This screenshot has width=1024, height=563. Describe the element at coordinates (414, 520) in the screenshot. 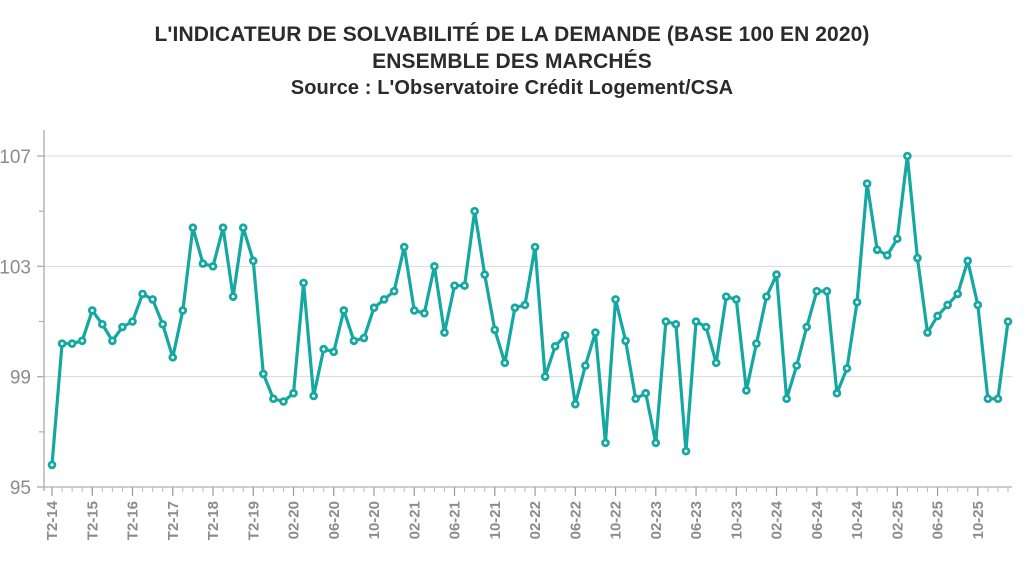

I see `x-tick-label: 02-21` at that location.